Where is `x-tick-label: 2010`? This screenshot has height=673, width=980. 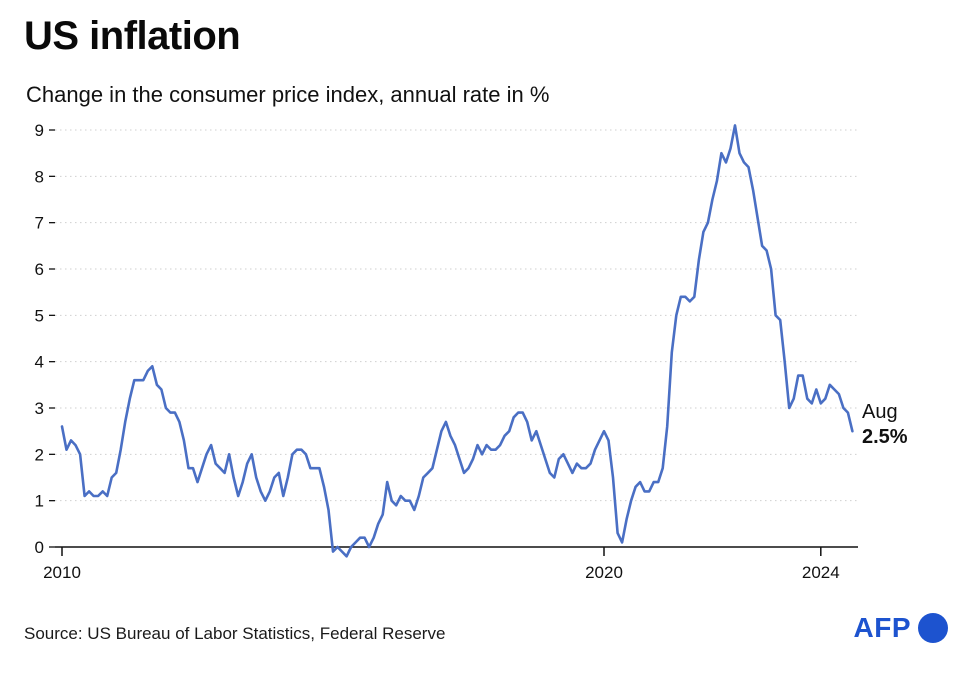
x-tick-label: 2010 is located at coordinates (62, 572).